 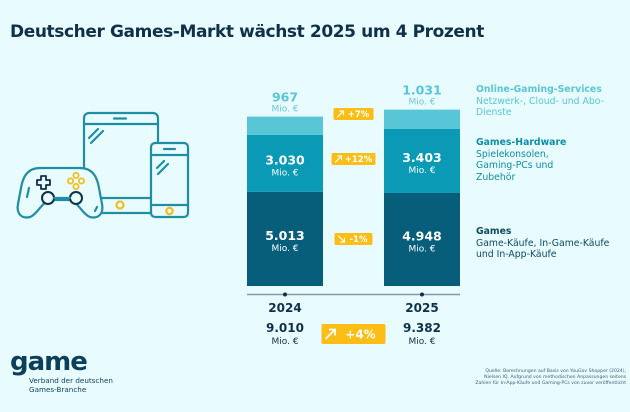 What do you see at coordinates (58, 389) in the screenshot?
I see `logo-subtitle-2: Games-Branche` at bounding box center [58, 389].